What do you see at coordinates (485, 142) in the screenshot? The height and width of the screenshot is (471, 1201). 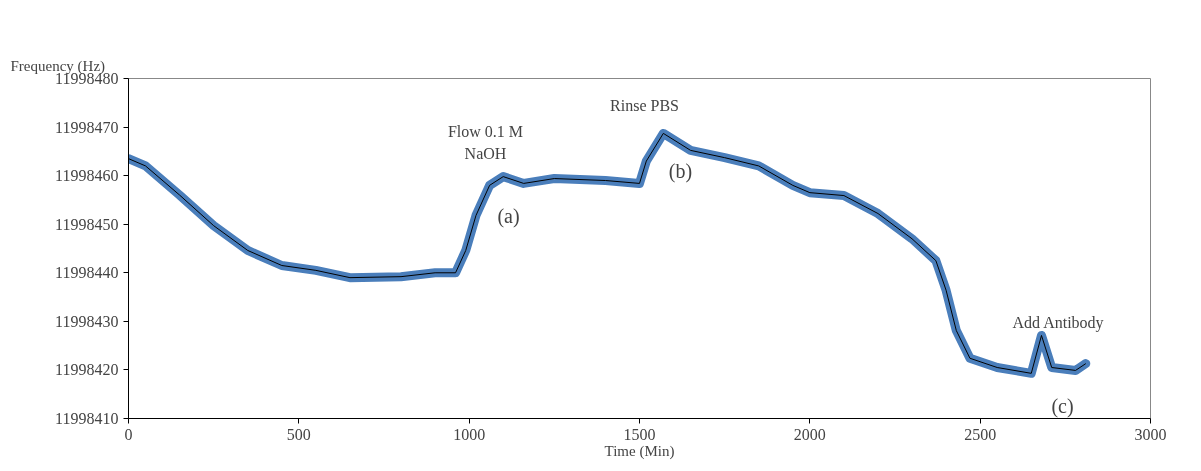 I see `annotation: Flow 0.1 M NaOH` at bounding box center [485, 142].